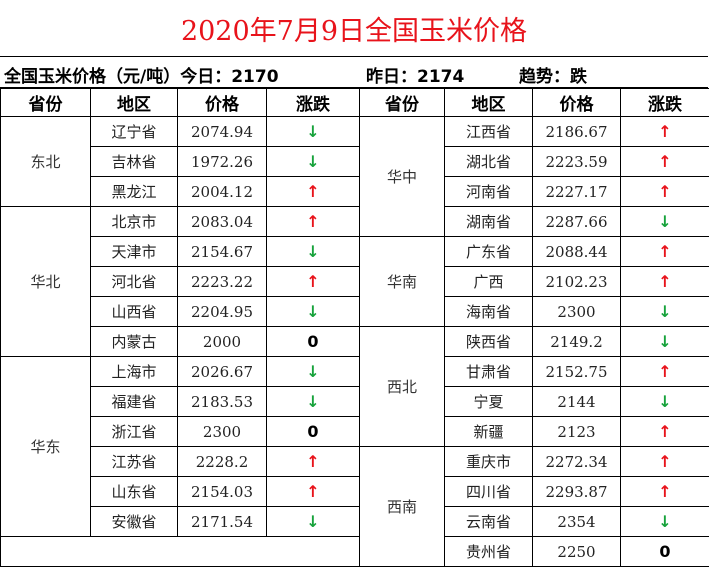 Image resolution: width=709 pixels, height=567 pixels. I want to click on region-cell: 吉林省, so click(134, 162).